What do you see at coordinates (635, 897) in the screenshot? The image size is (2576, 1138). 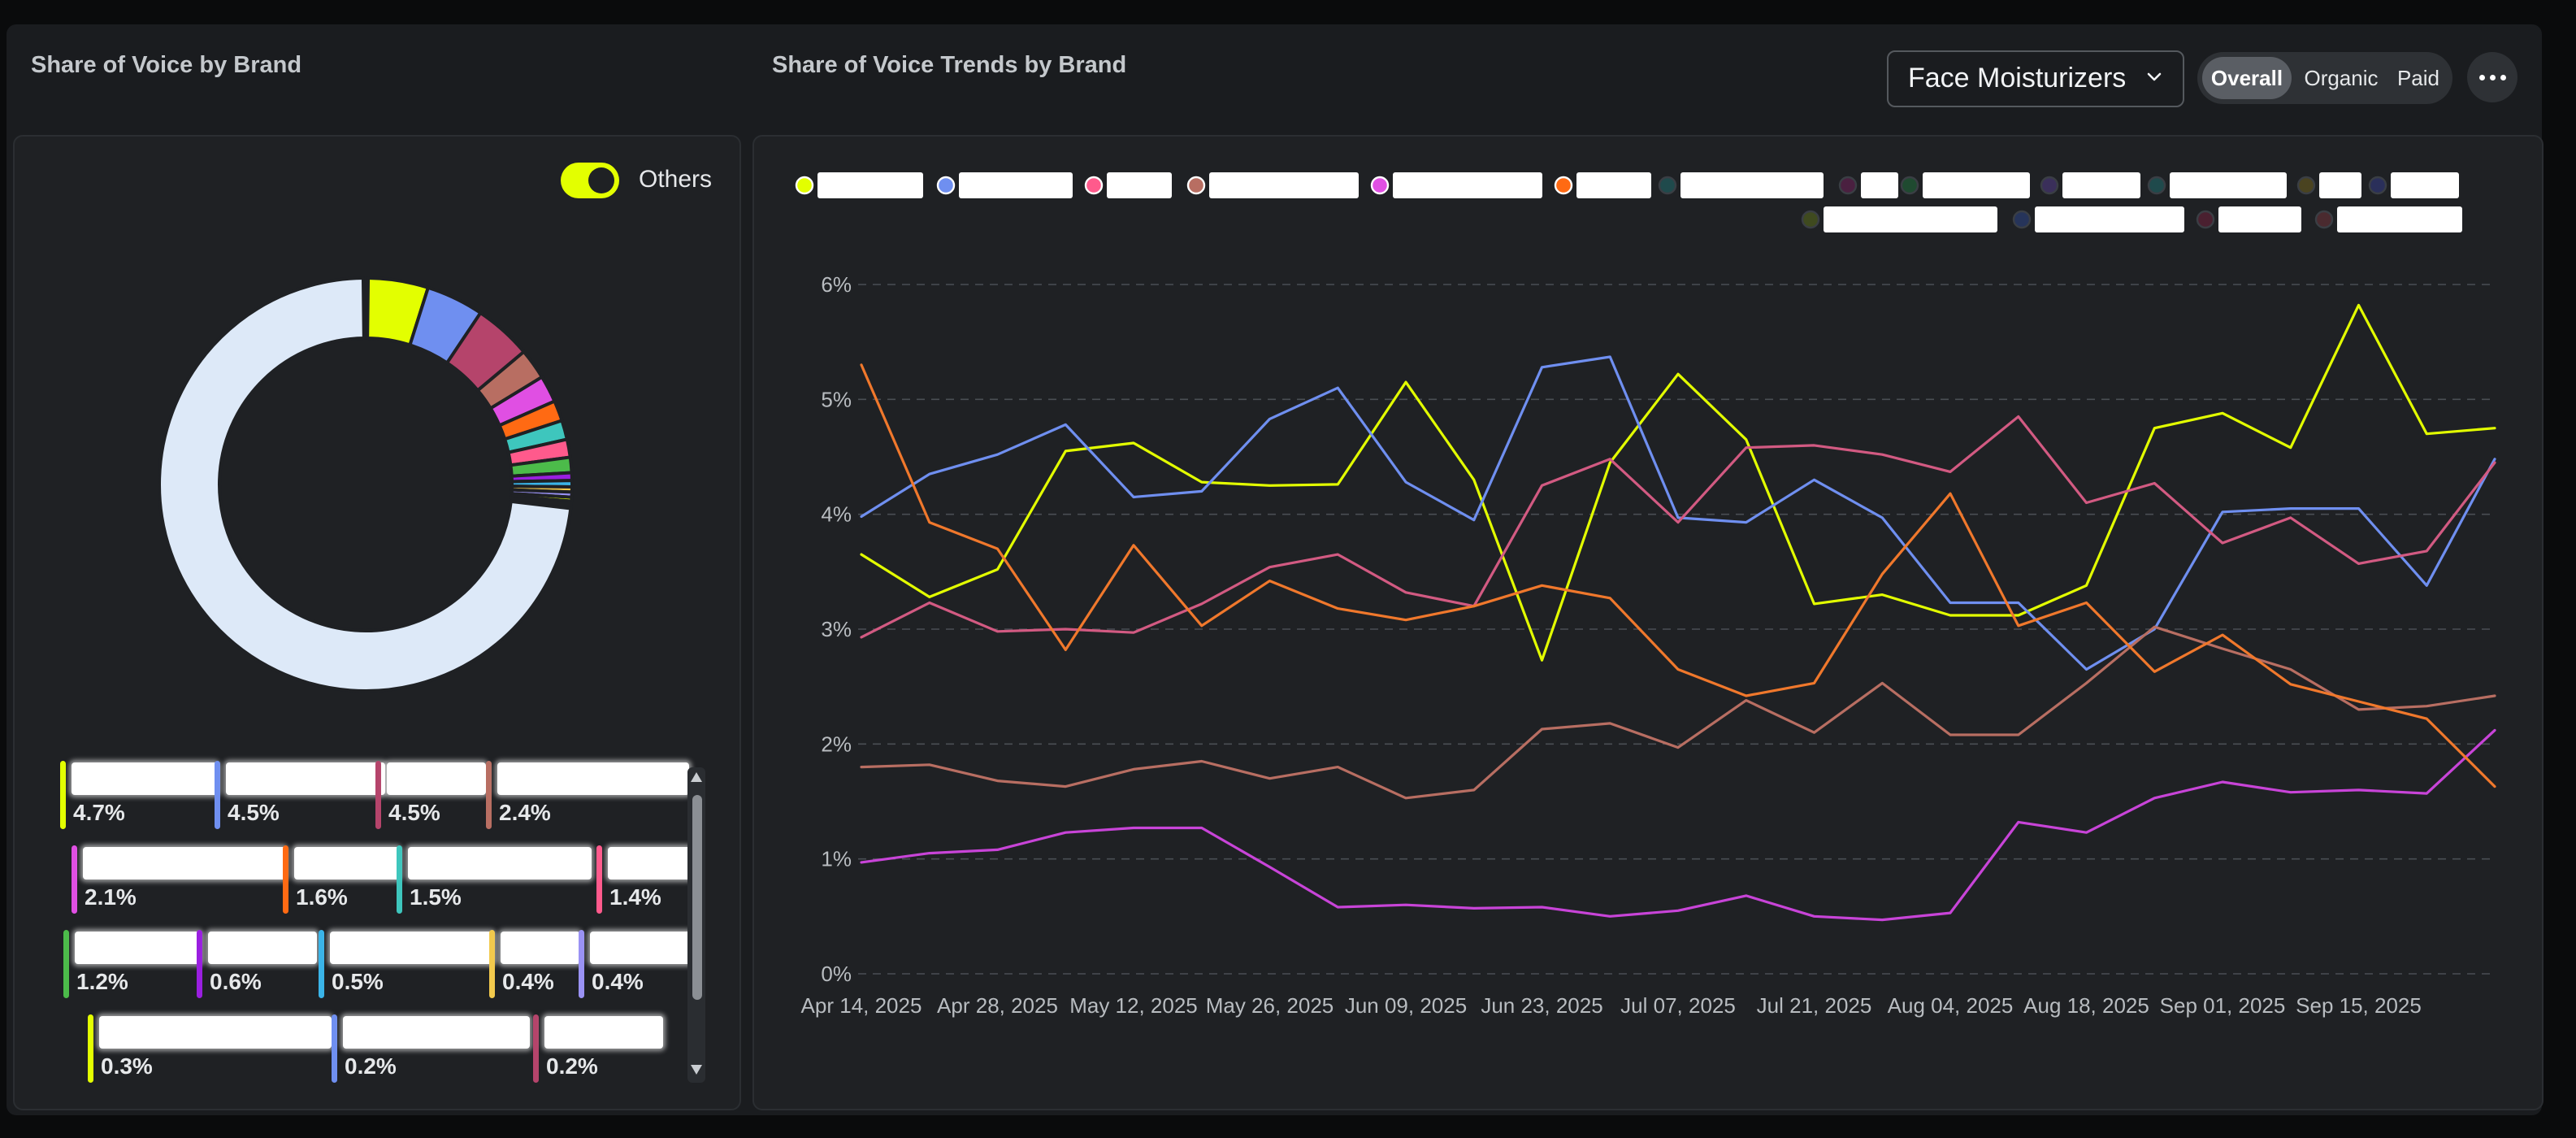 I see `legend-percent: 1.4%` at bounding box center [635, 897].